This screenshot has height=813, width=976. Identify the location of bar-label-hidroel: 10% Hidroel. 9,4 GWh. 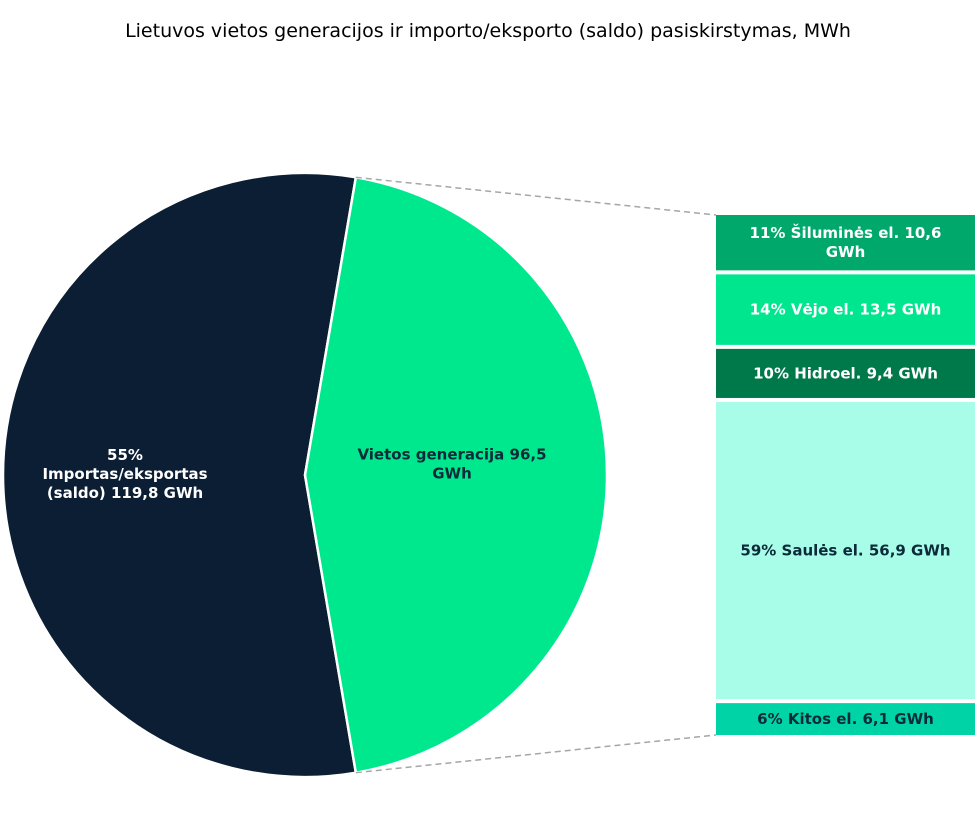
(845, 373).